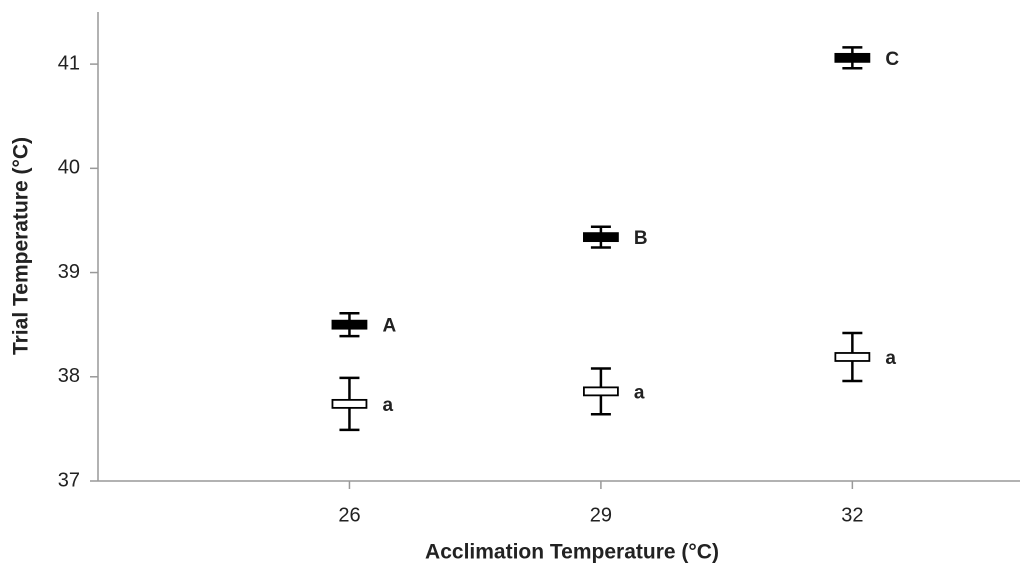 This screenshot has width=1020, height=571. I want to click on point-label: A, so click(389, 326).